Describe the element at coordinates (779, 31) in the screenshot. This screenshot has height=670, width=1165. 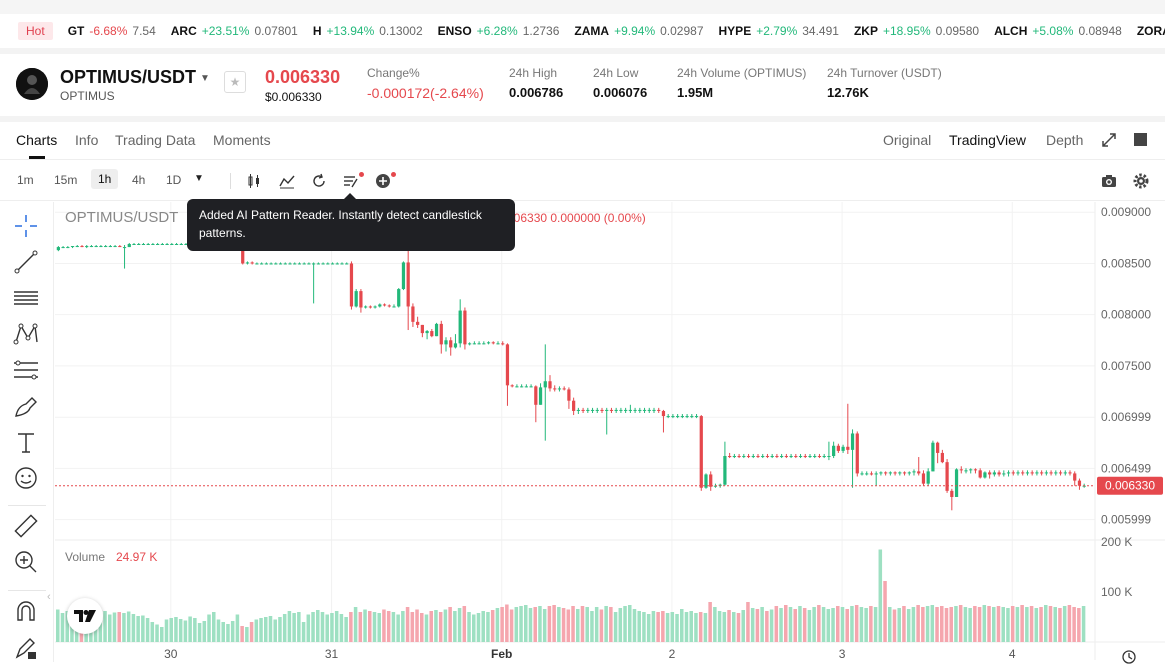
I see `ticker-item: HYPE +2.79% 34.491` at that location.